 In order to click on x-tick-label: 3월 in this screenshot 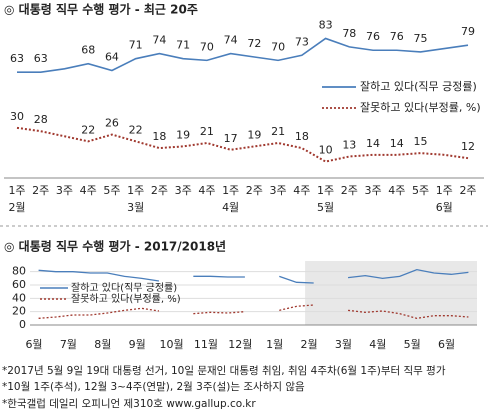, I will do `click(343, 344)`.